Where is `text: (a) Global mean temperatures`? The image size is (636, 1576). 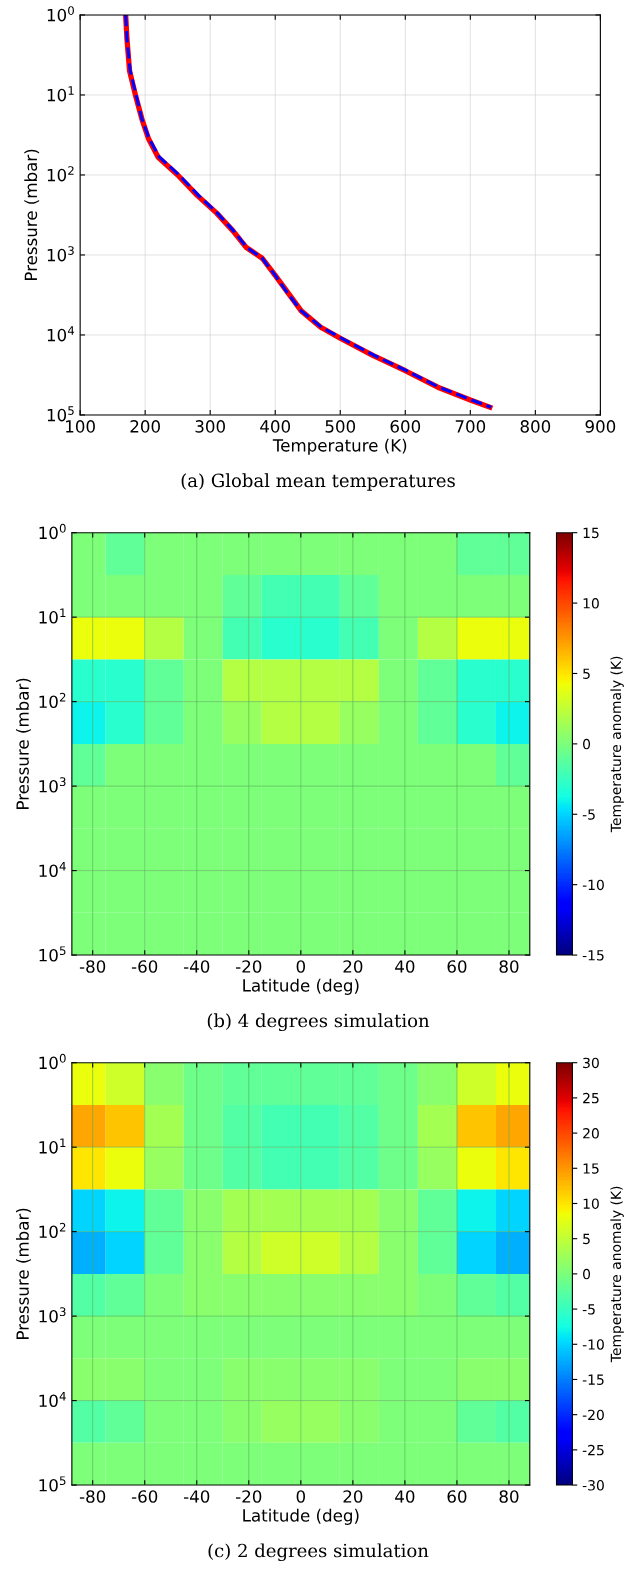
text: (a) Global mean temperatures is located at coordinates (318, 482).